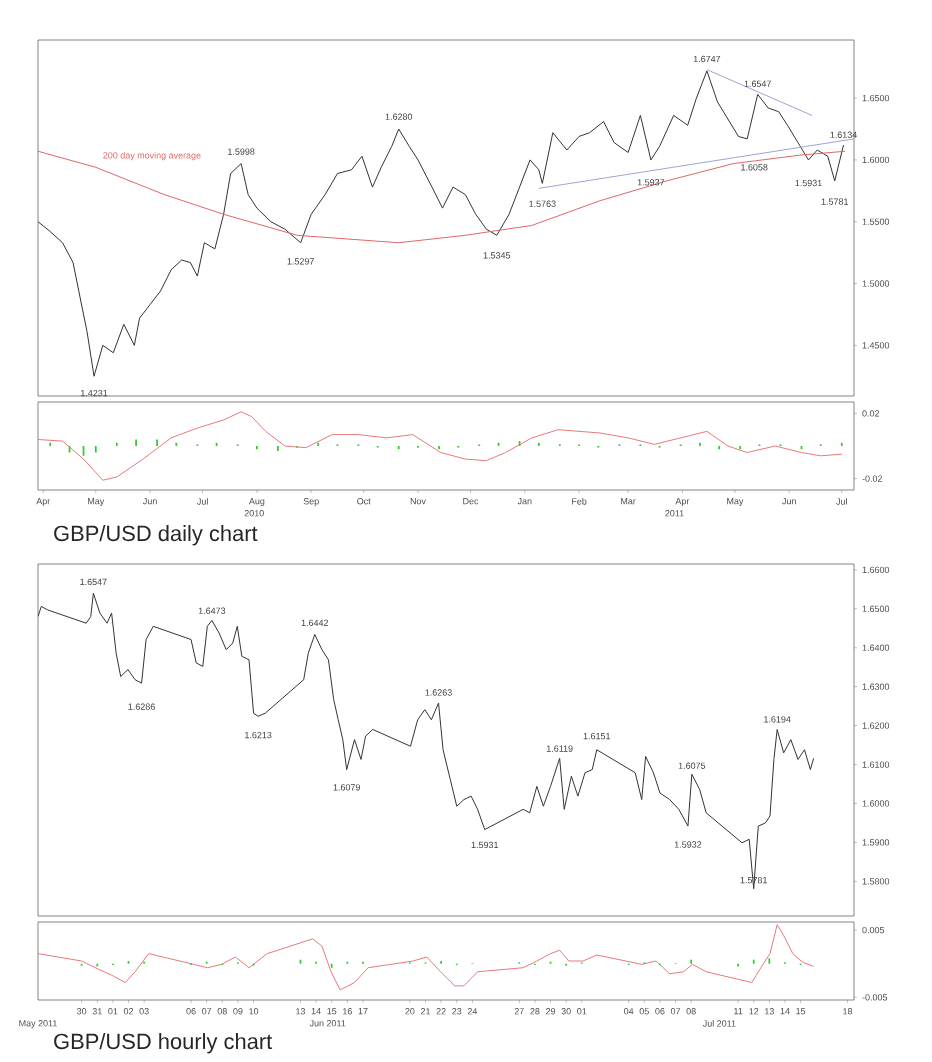 Image resolution: width=932 pixels, height=1062 pixels. Describe the element at coordinates (156, 535) in the screenshot. I see `text: GBP/USD daily chart` at that location.